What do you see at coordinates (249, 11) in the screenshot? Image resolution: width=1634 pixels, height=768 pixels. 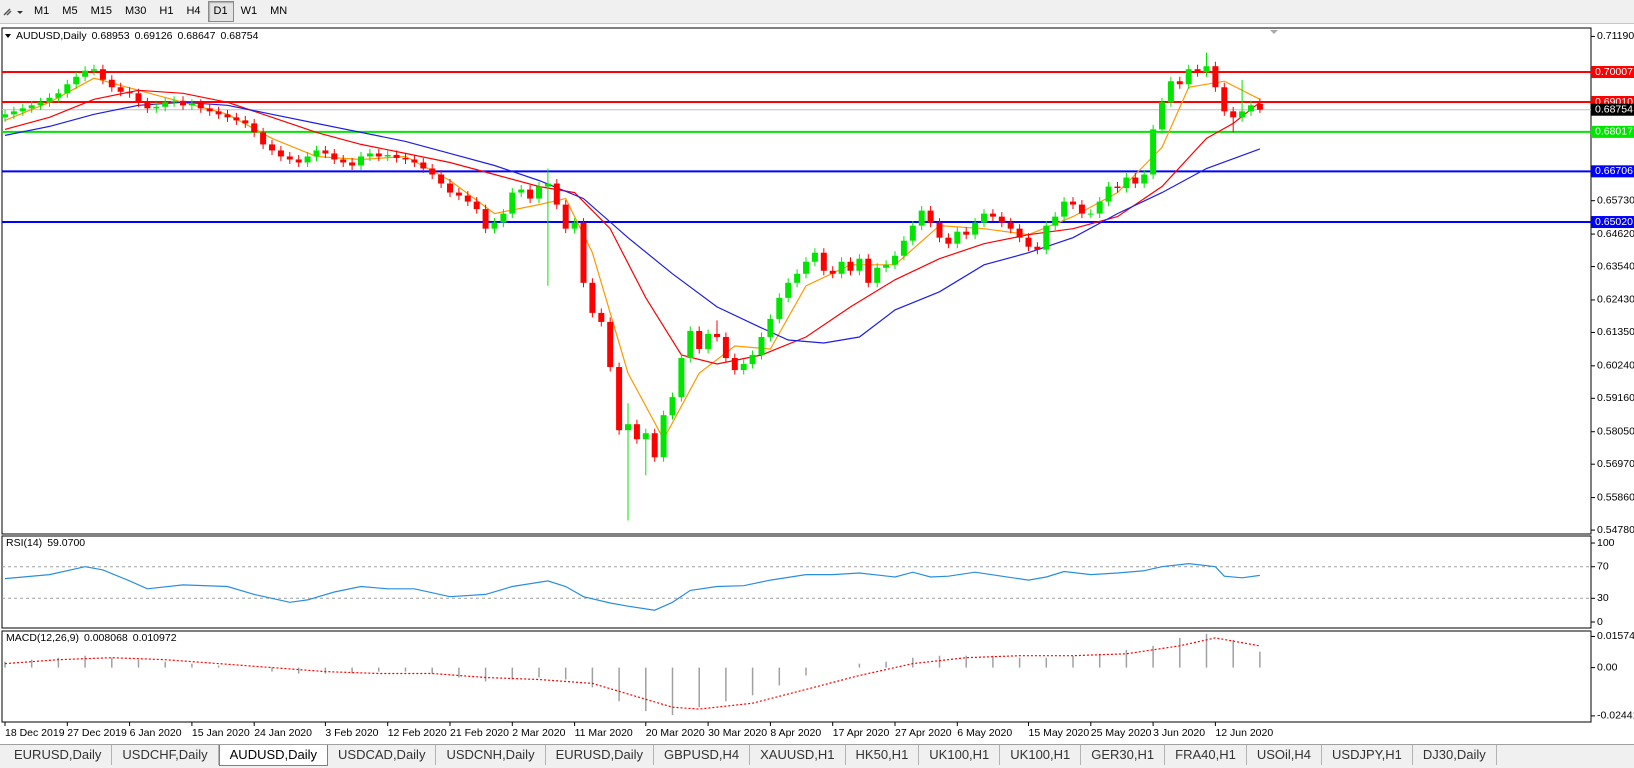 I see `timeframe-button: W1` at bounding box center [249, 11].